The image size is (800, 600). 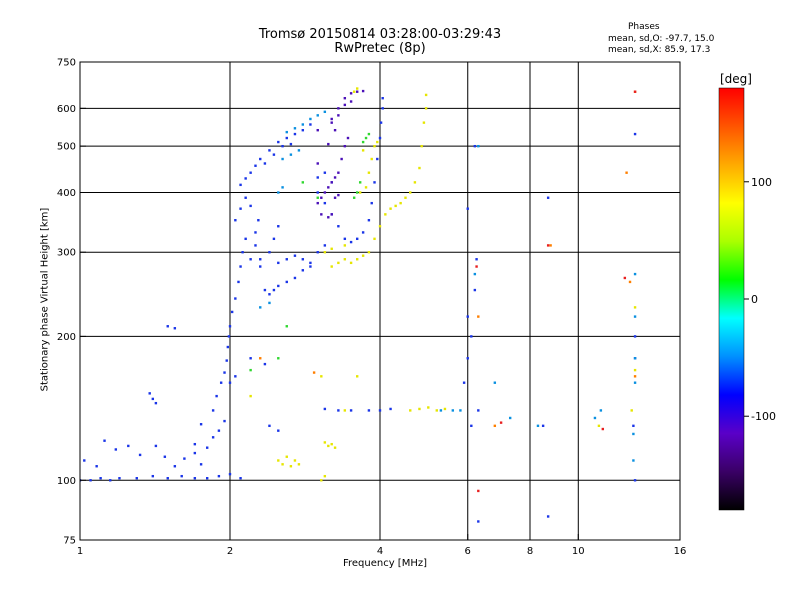 What do you see at coordinates (680, 551) in the screenshot?
I see `x-tick-label: 16` at bounding box center [680, 551].